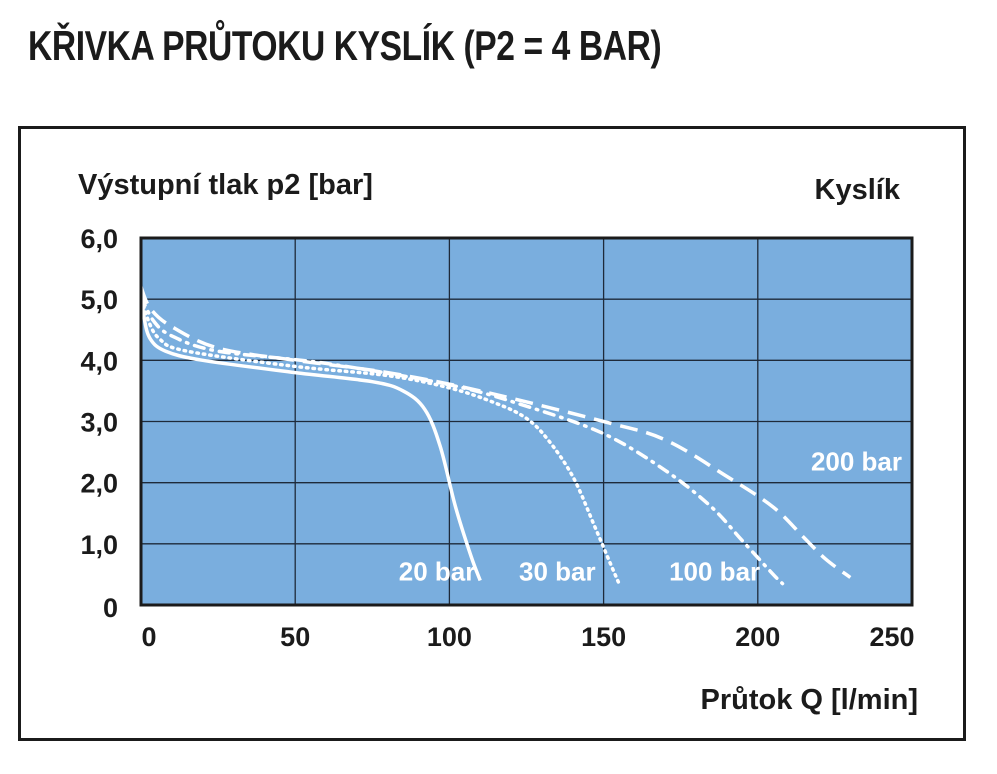 This screenshot has height=774, width=997. I want to click on y-tick-labels: 0 1,0 2,0 3,0 4,0 5,0 6,0, so click(99, 423).